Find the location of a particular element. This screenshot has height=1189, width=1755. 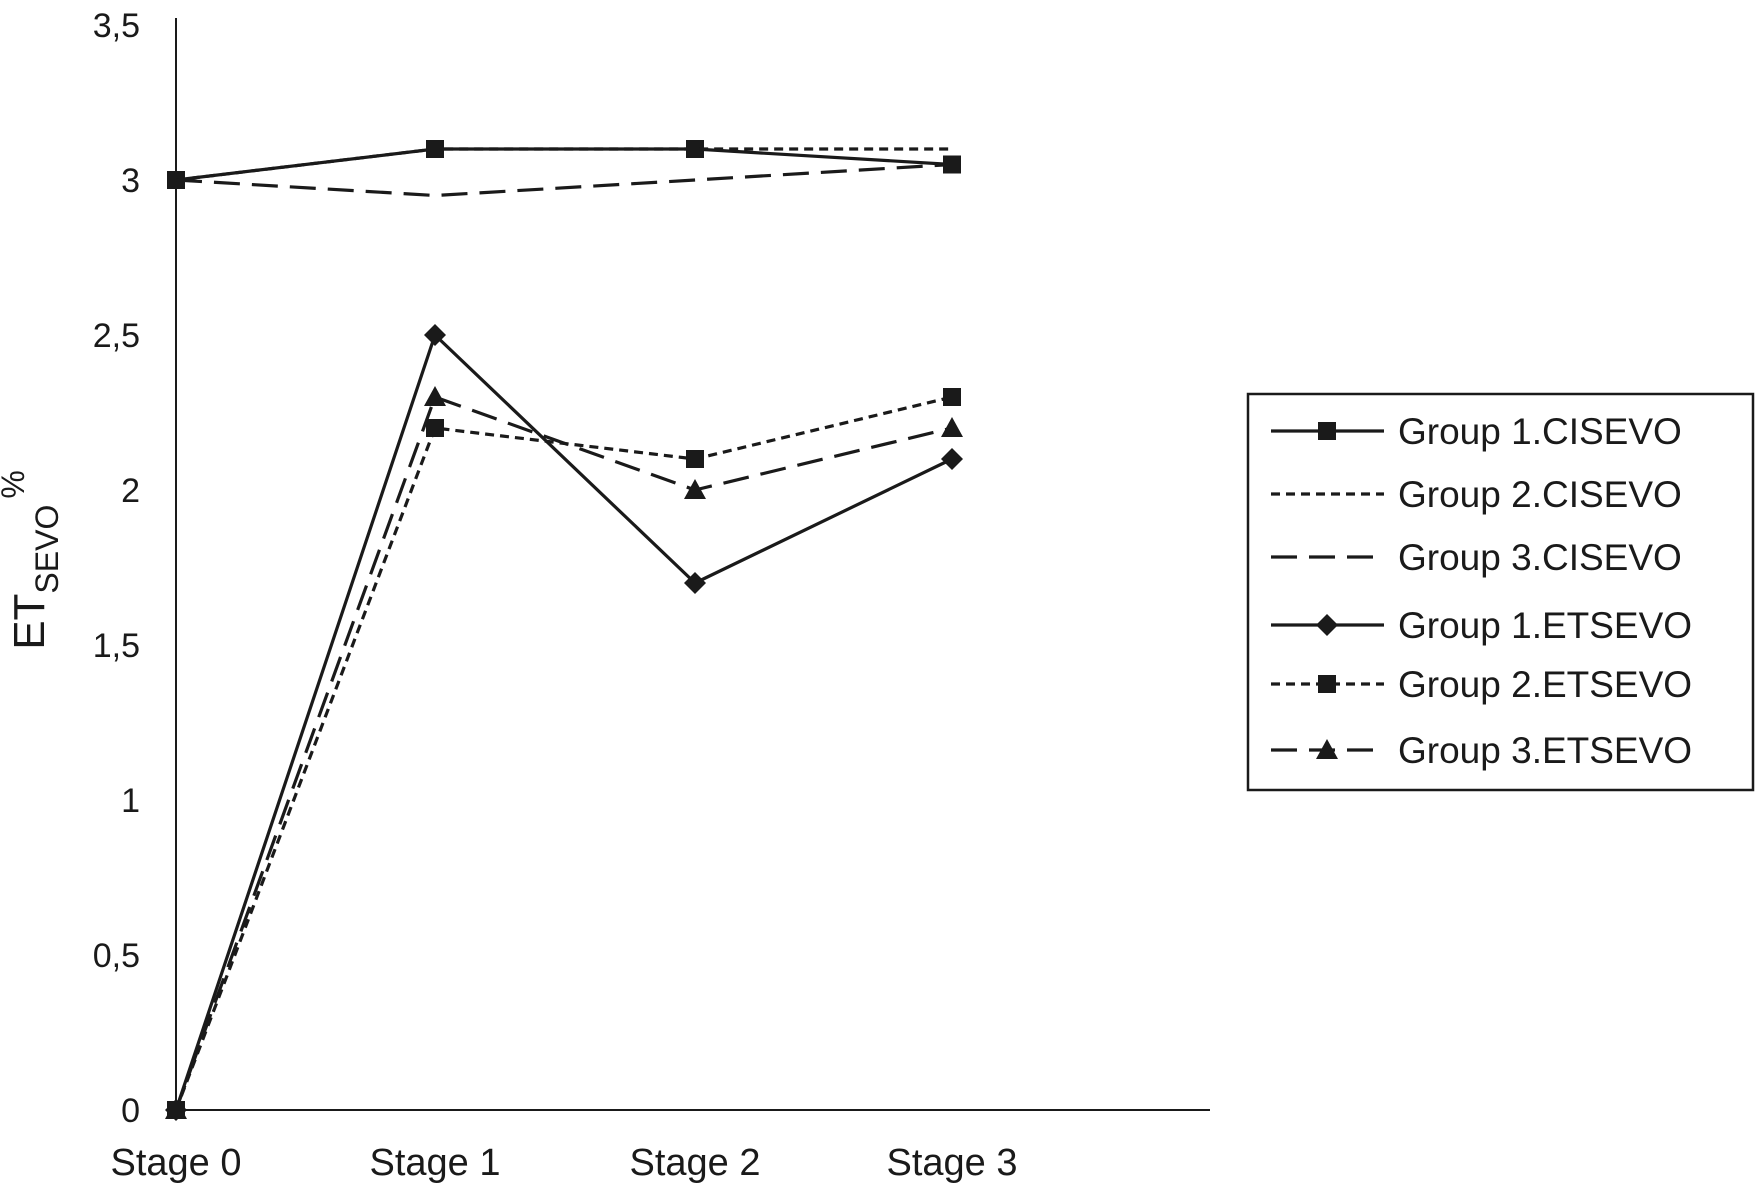

y-axis-label: ETSEVO% is located at coordinates (32, 560).